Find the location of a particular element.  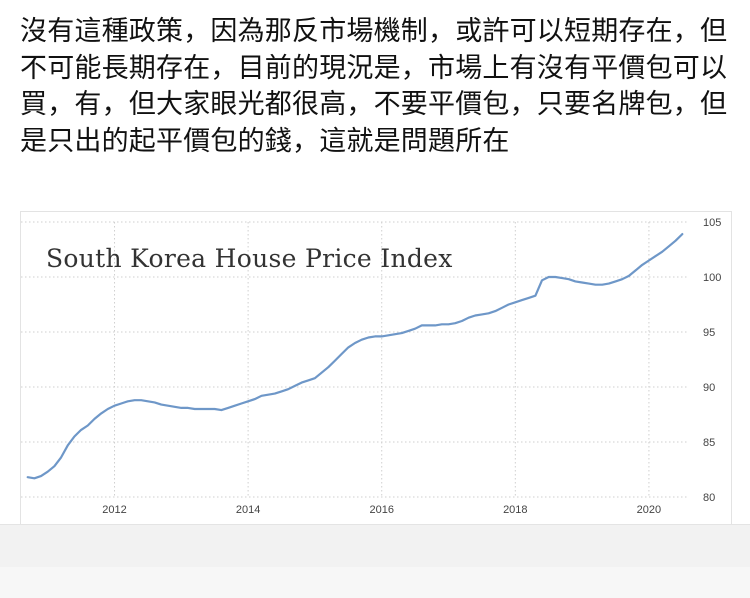

y-tick-label: 85 is located at coordinates (709, 443).